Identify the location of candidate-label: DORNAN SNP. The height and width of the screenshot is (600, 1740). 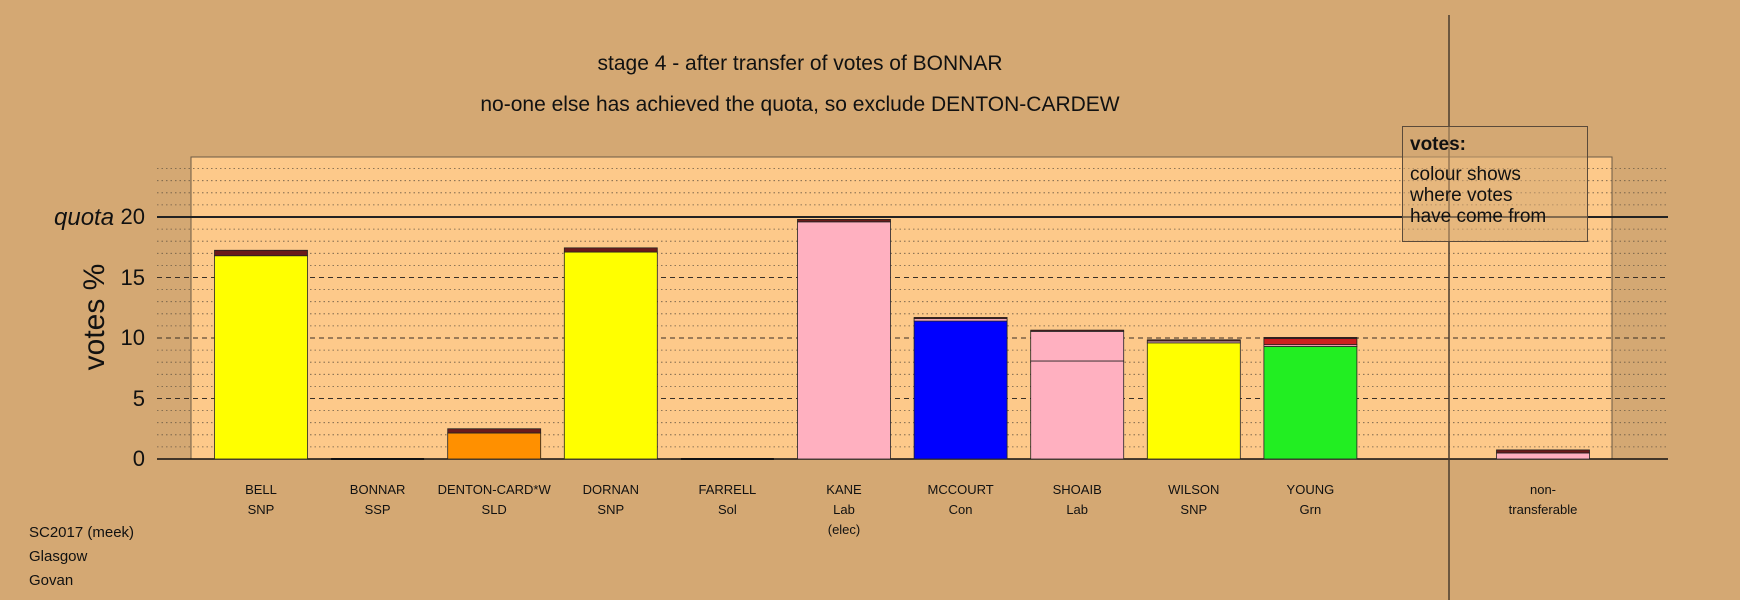
(610, 499).